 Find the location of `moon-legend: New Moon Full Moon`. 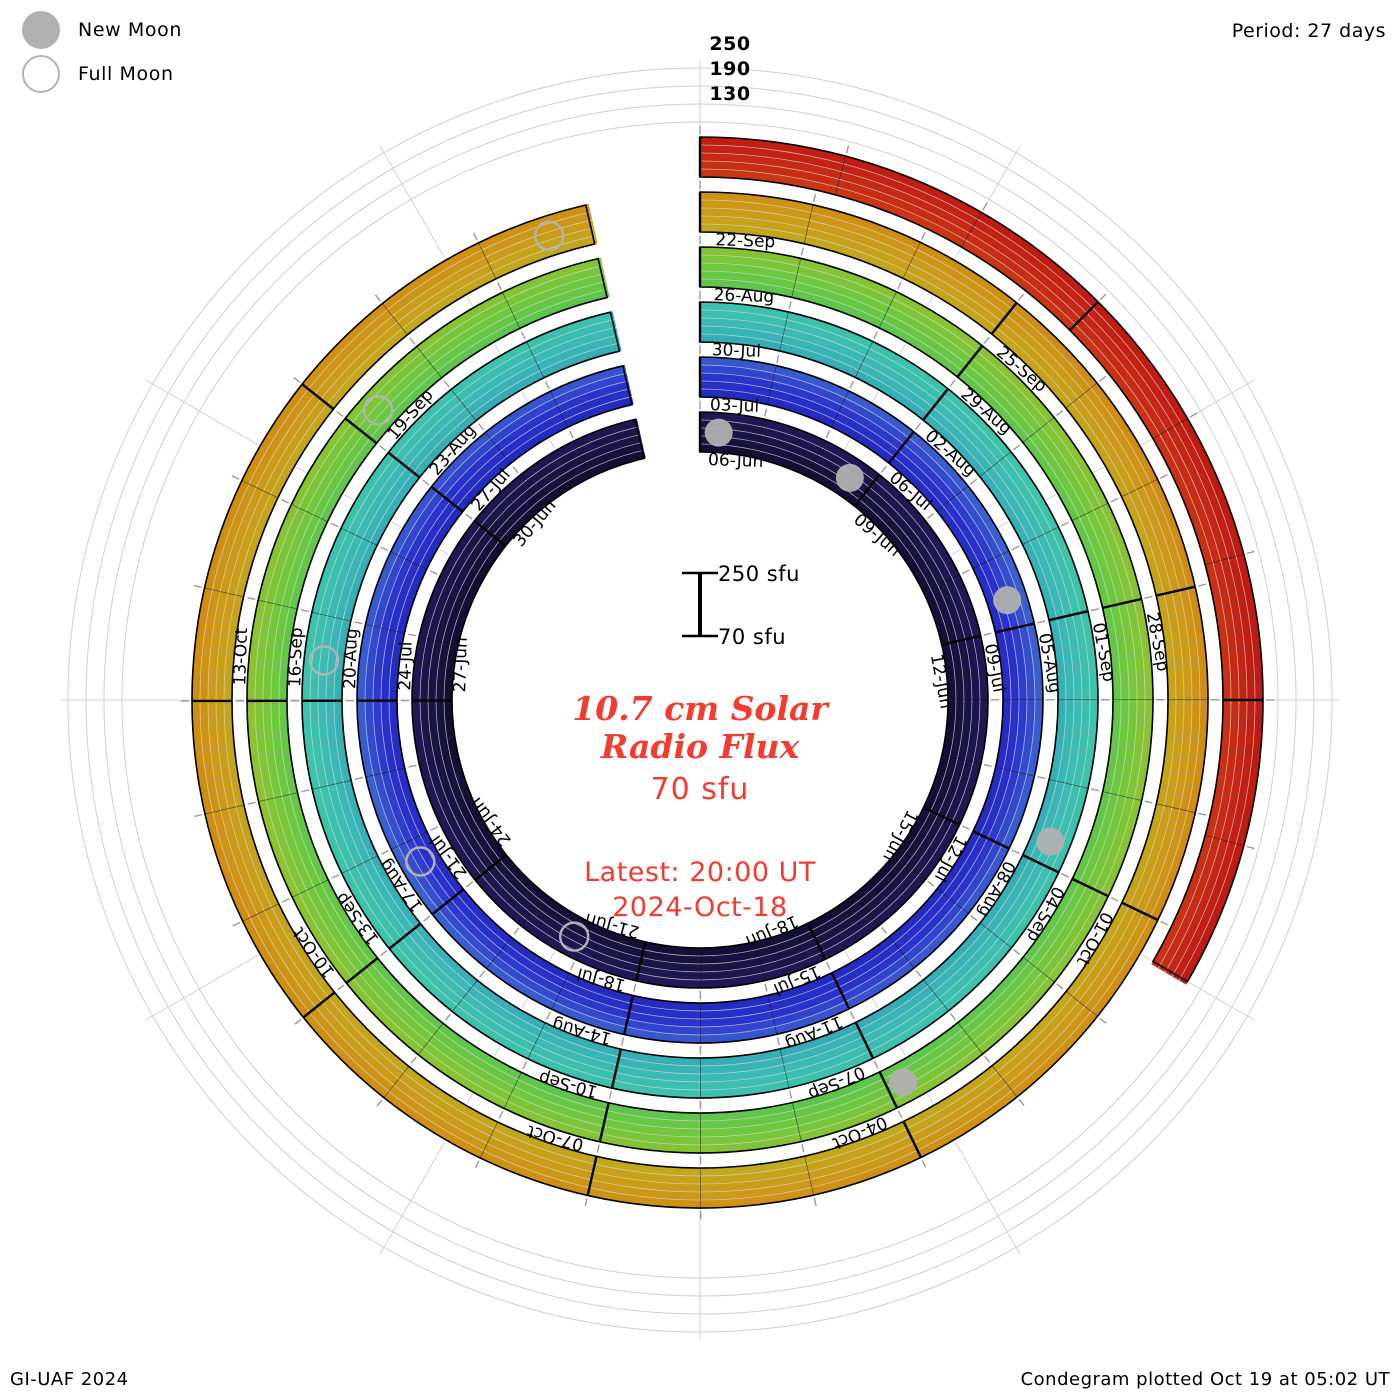

moon-legend: New Moon Full Moon is located at coordinates (102, 52).